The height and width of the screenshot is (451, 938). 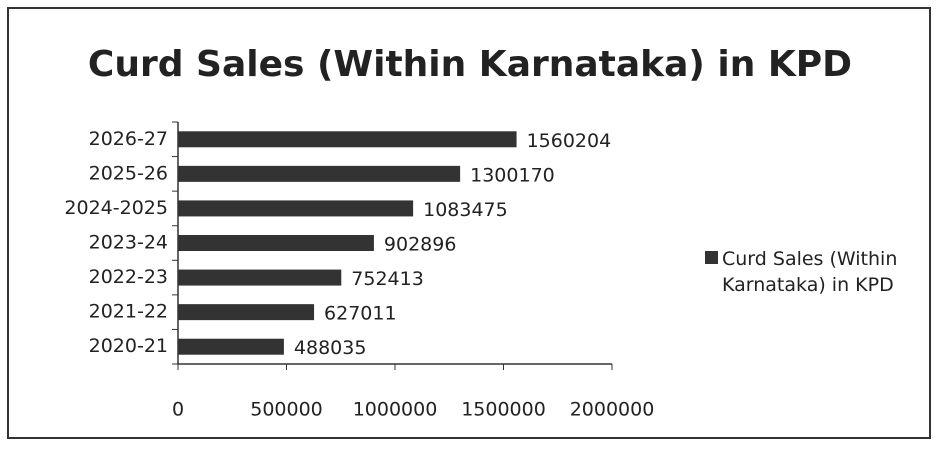 I want to click on data-label: 1560204, so click(x=569, y=141).